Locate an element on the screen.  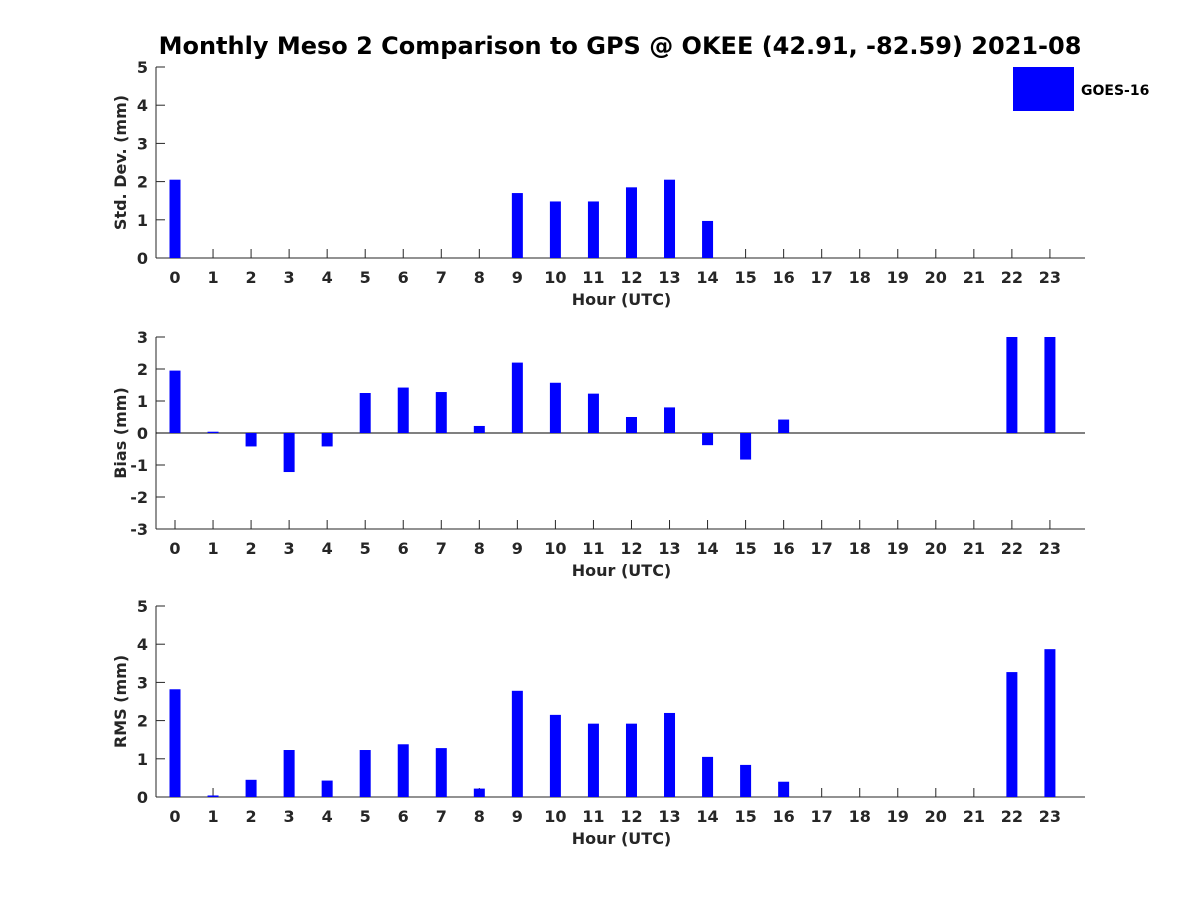
x-tick-label: 3 is located at coordinates (289, 548).